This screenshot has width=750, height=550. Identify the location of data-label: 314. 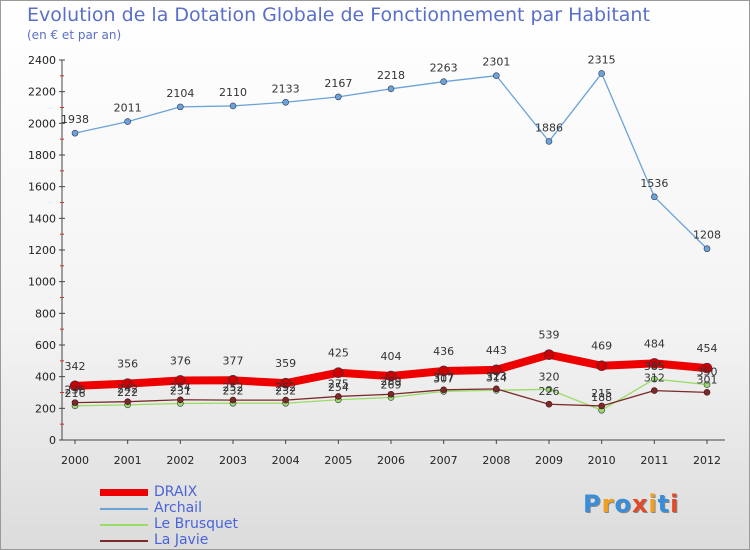
(496, 377).